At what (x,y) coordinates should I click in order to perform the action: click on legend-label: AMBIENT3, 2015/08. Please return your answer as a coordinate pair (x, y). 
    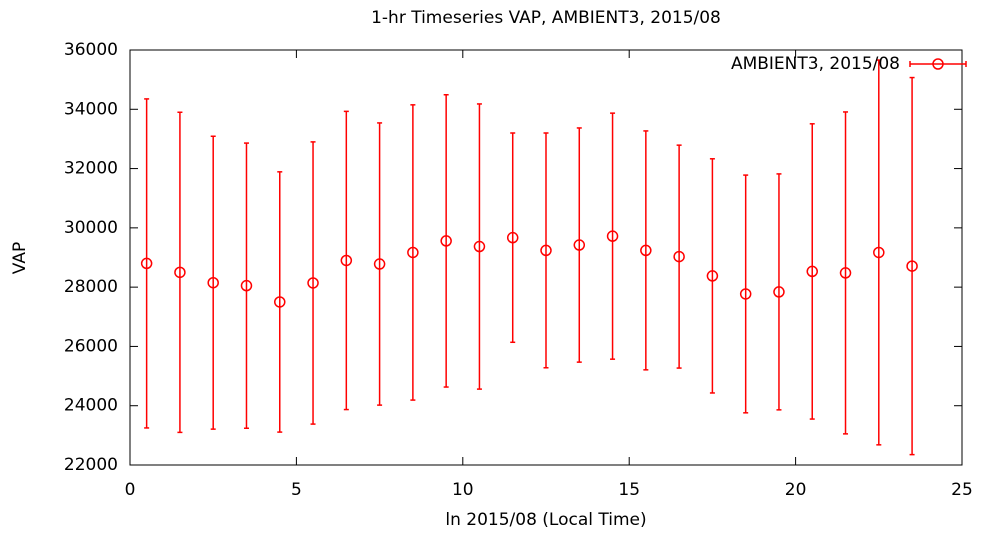
    Looking at the image, I should click on (815, 64).